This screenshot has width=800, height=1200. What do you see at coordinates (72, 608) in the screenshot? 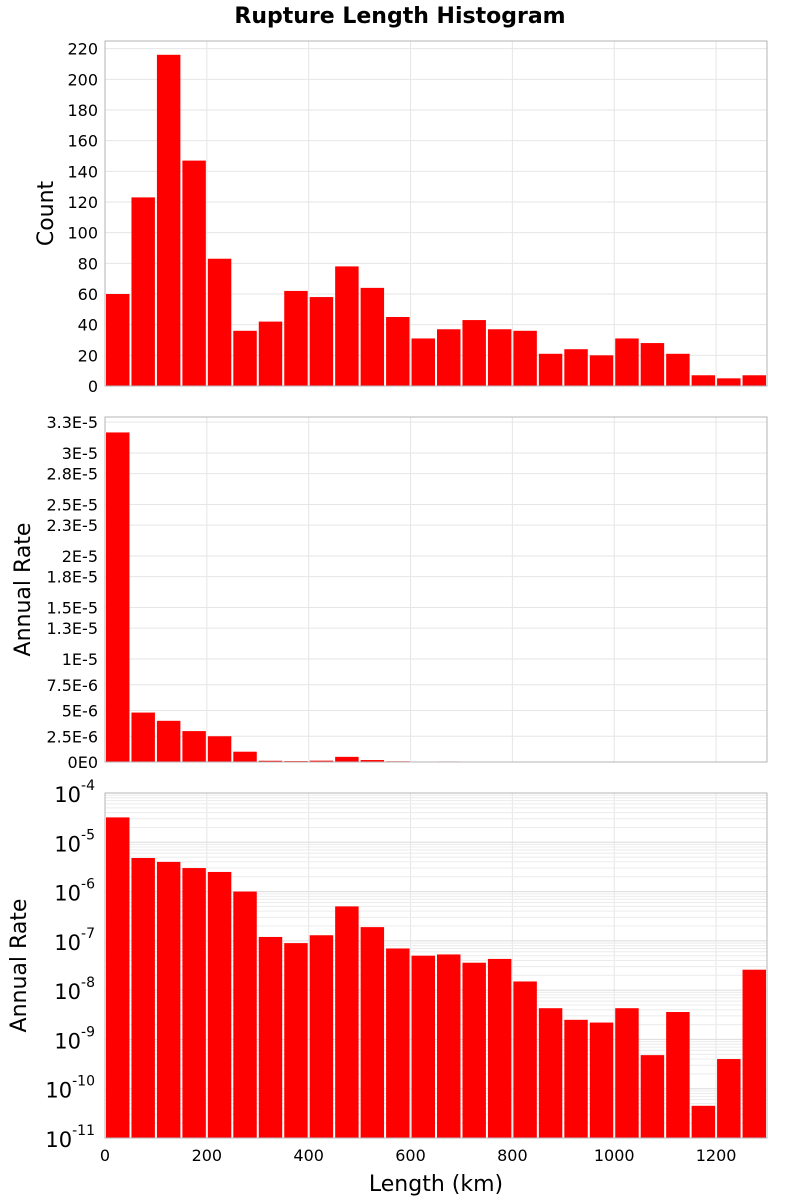
I see `y-tick-label: 1.5E-5` at bounding box center [72, 608].